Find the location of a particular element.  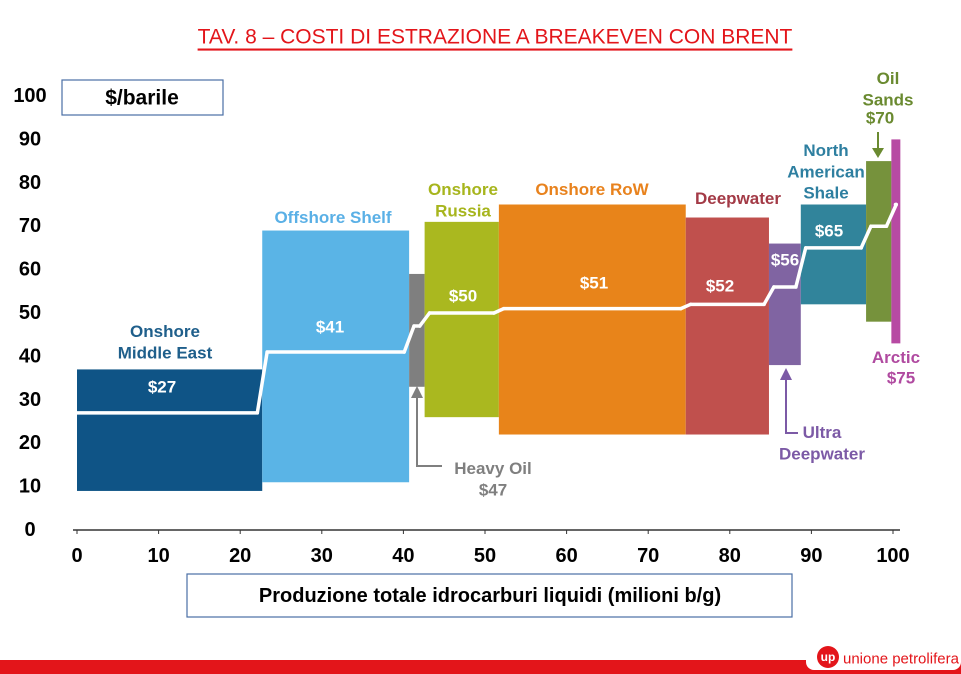

x-tick-label: 10 is located at coordinates (158, 556).